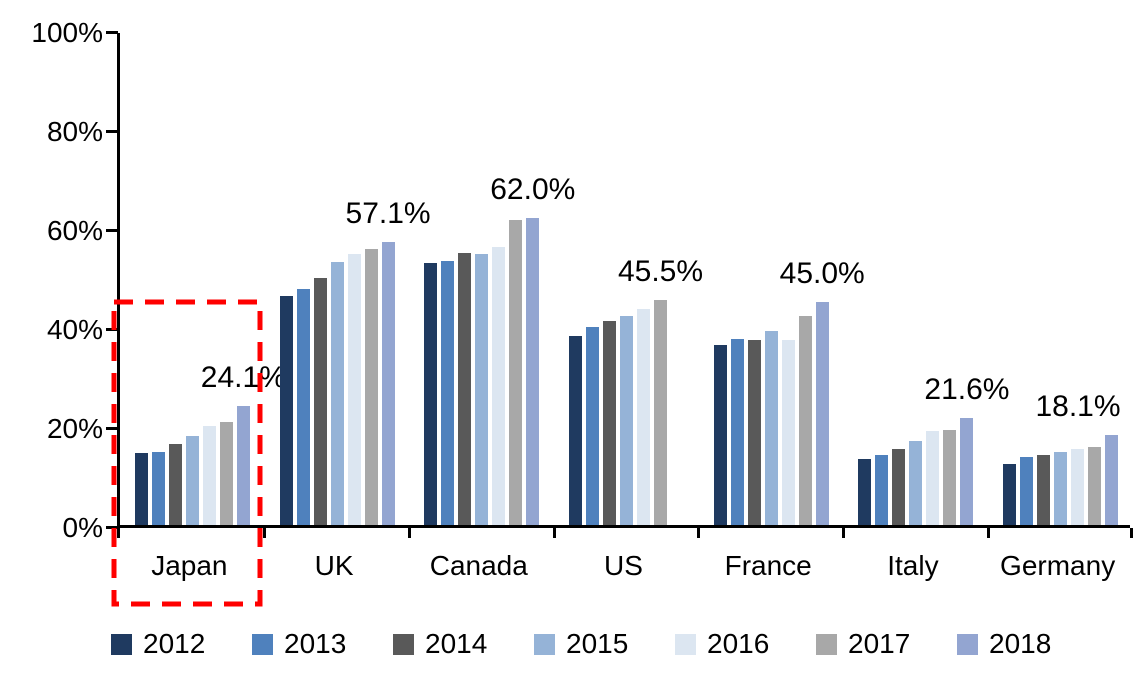 The width and height of the screenshot is (1142, 683). I want to click on bar-2013-japan, so click(158, 488).